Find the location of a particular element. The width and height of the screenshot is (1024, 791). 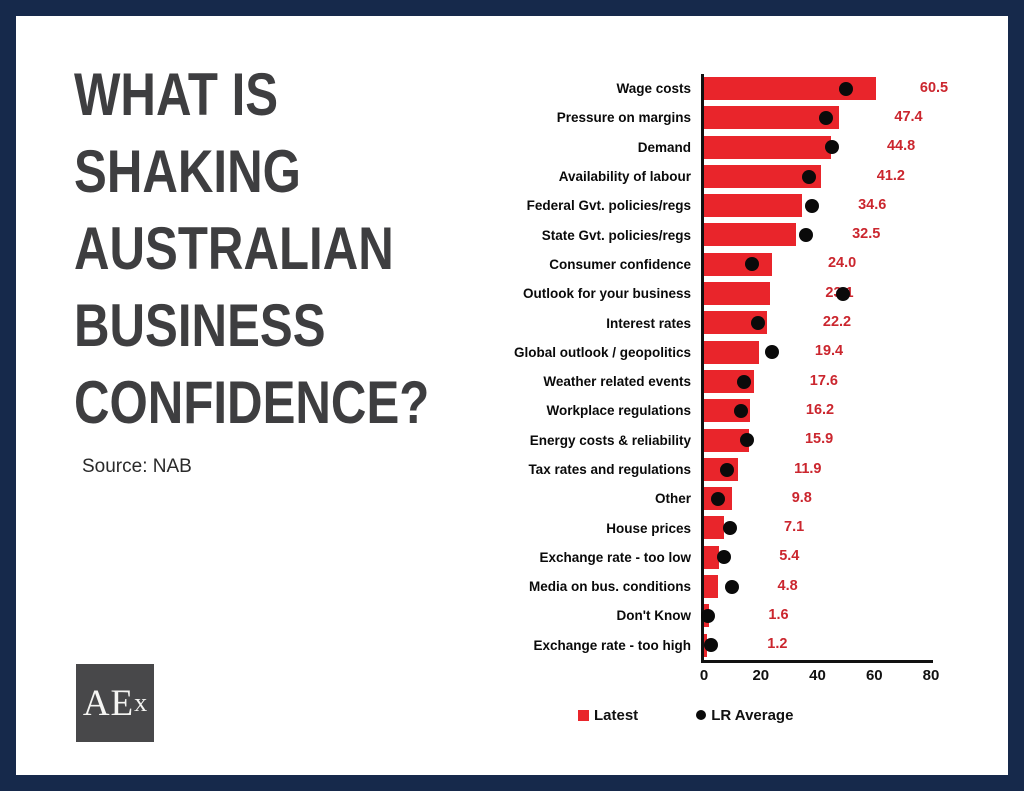

value-label: 15.9 is located at coordinates (819, 439).